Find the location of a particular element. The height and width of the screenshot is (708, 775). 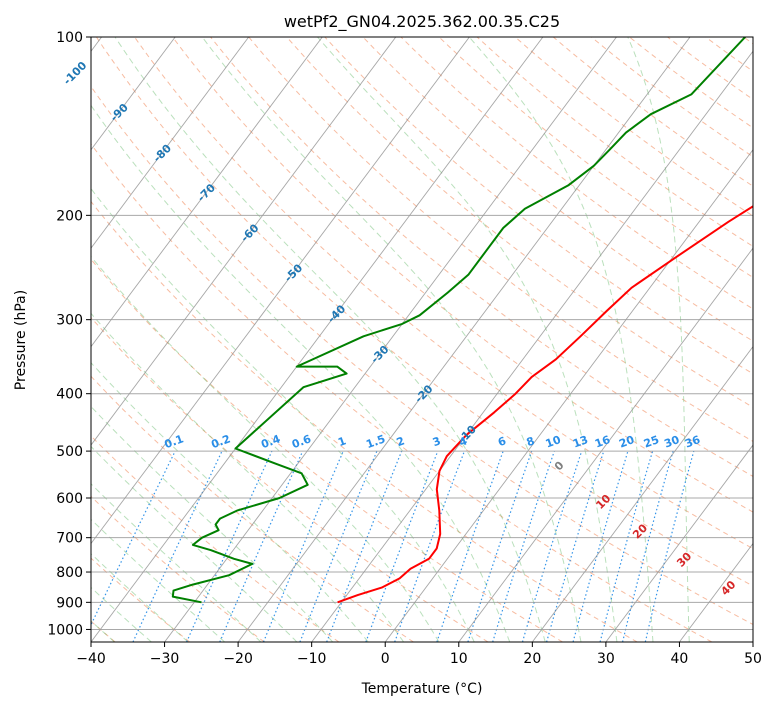

dry-adiabat-label: -50 is located at coordinates (293, 272).